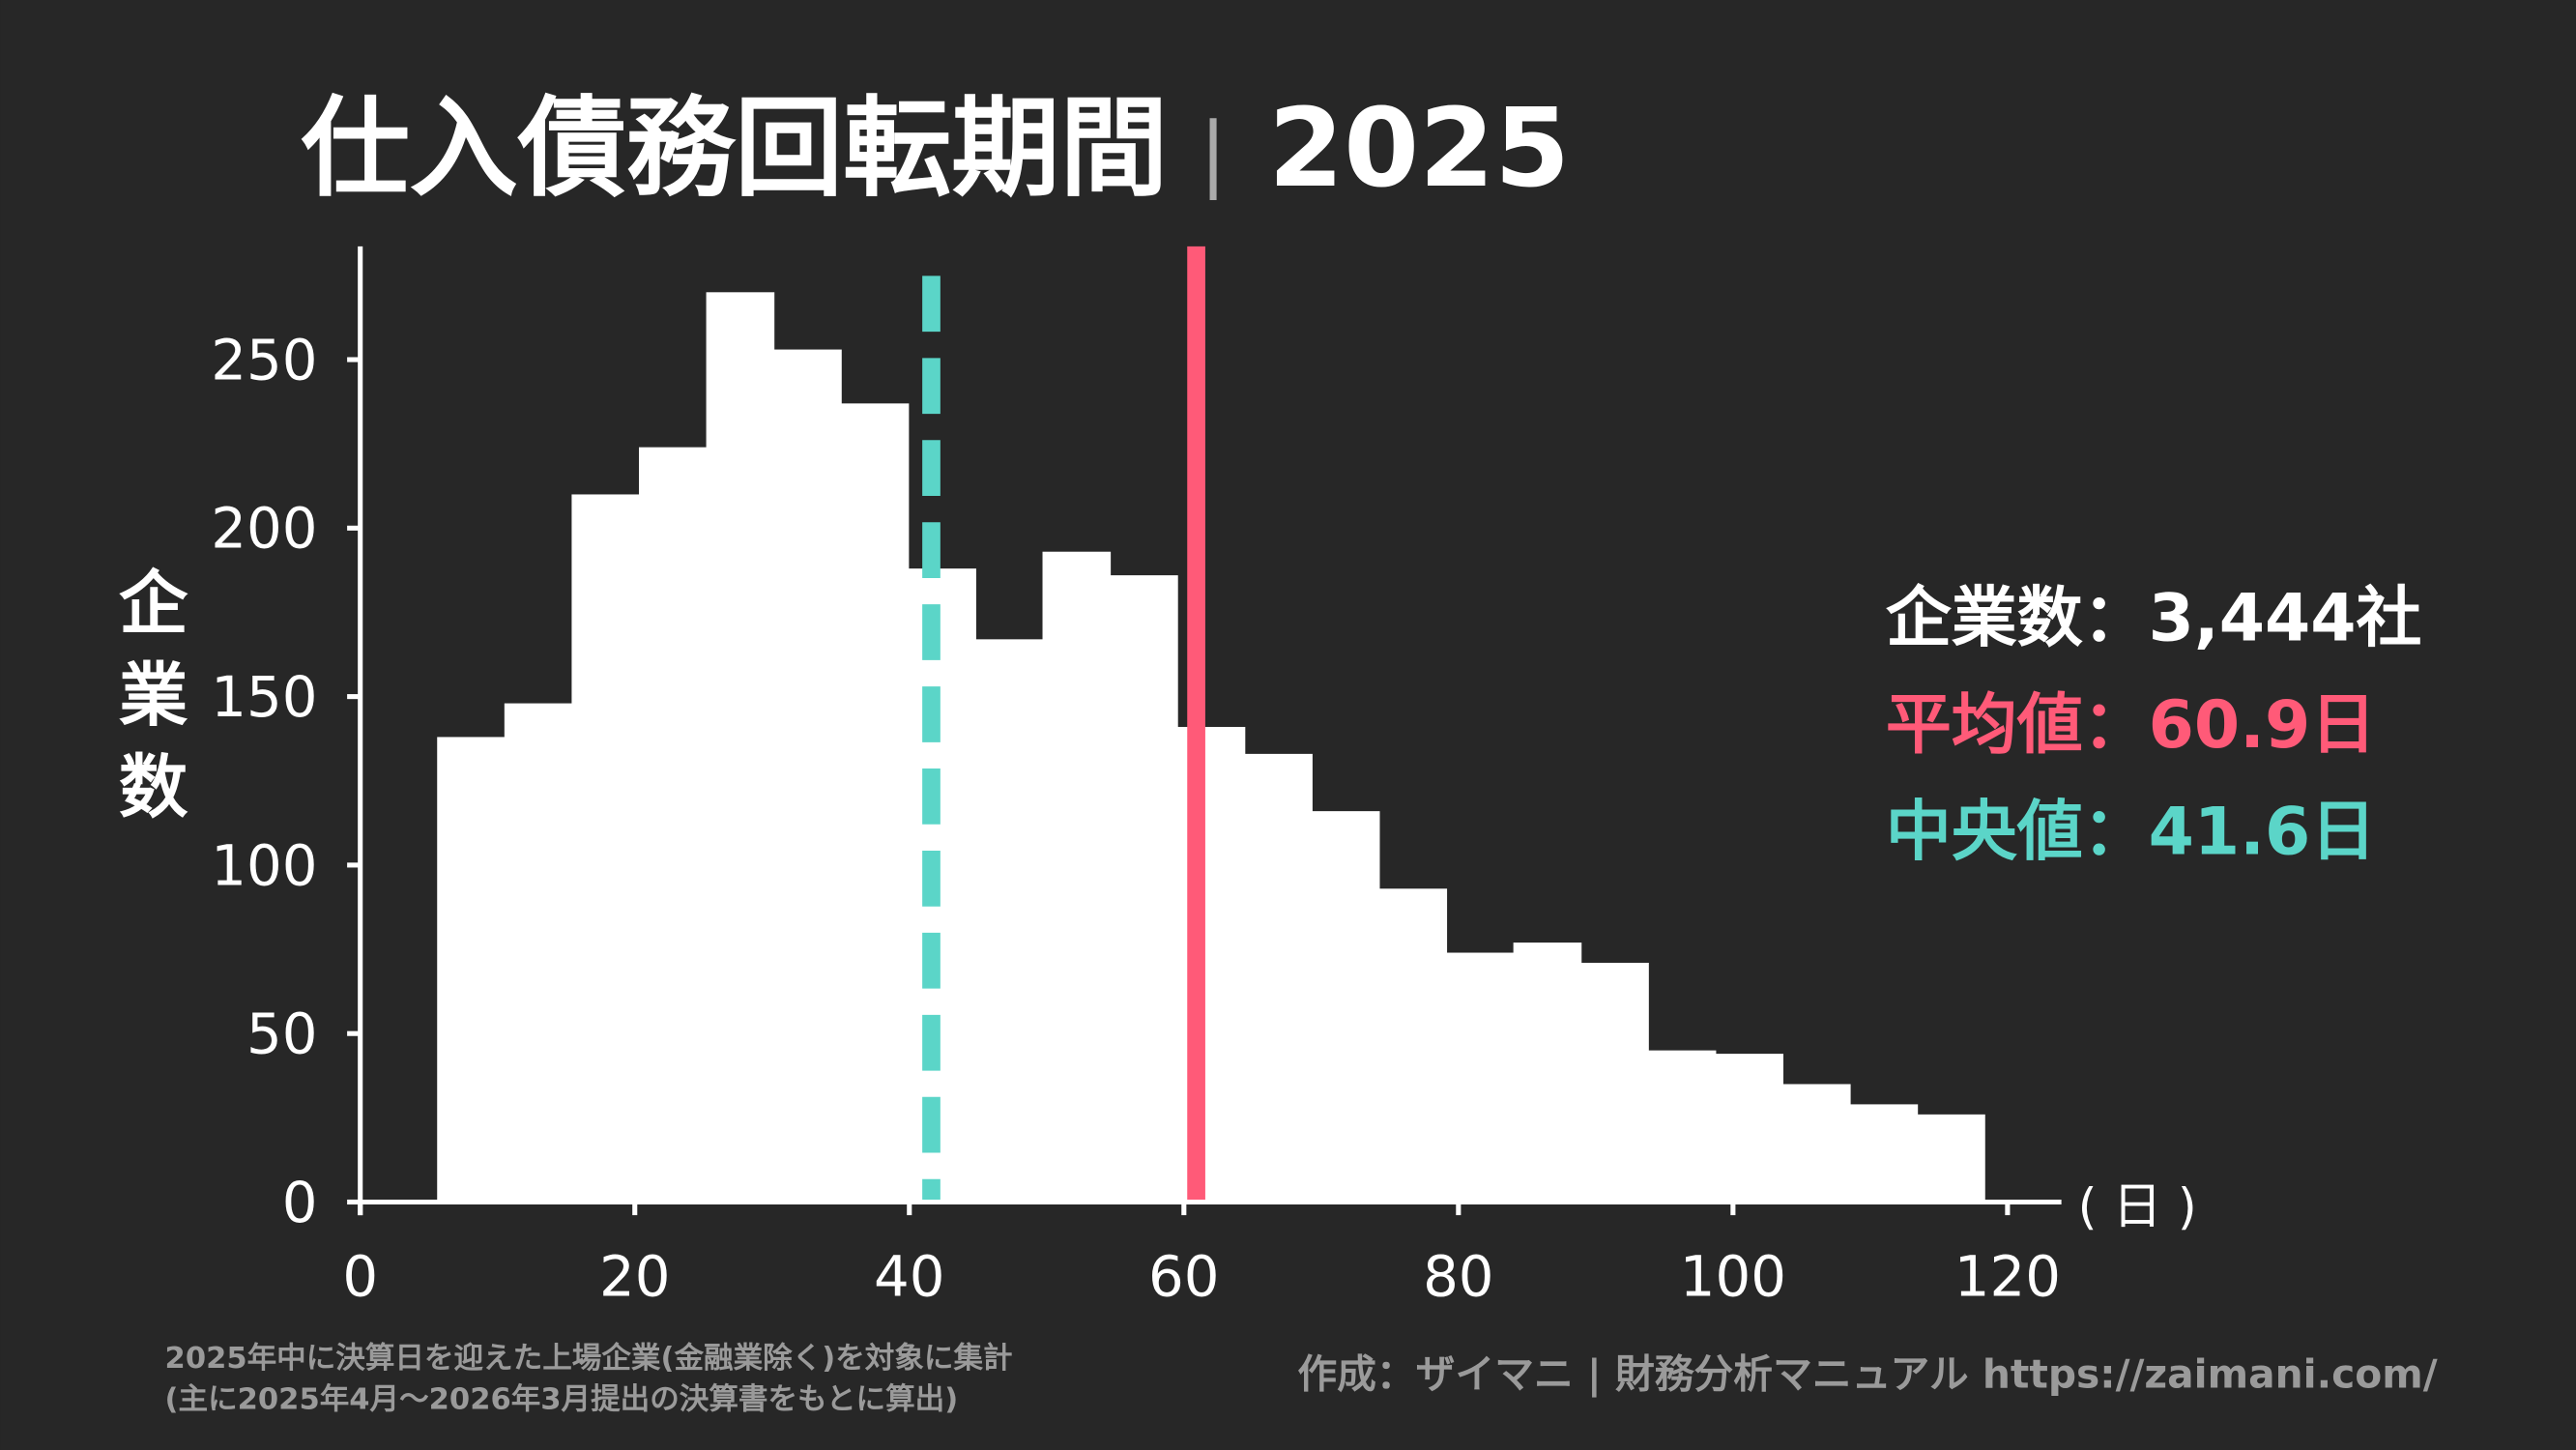 This screenshot has width=2576, height=1450. Describe the element at coordinates (1184, 1276) in the screenshot. I see `x-tick-label: 60` at that location.